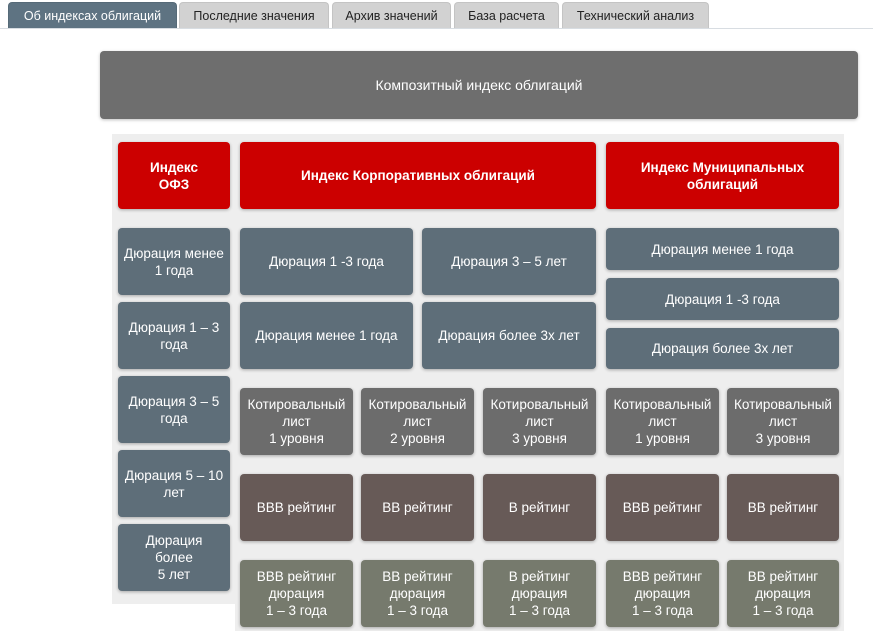  Describe the element at coordinates (783, 593) in the screenshot. I see `municipal-rating-bb-duration-1-3y: BB рейтинг дюрация 1 – 3 года` at that location.